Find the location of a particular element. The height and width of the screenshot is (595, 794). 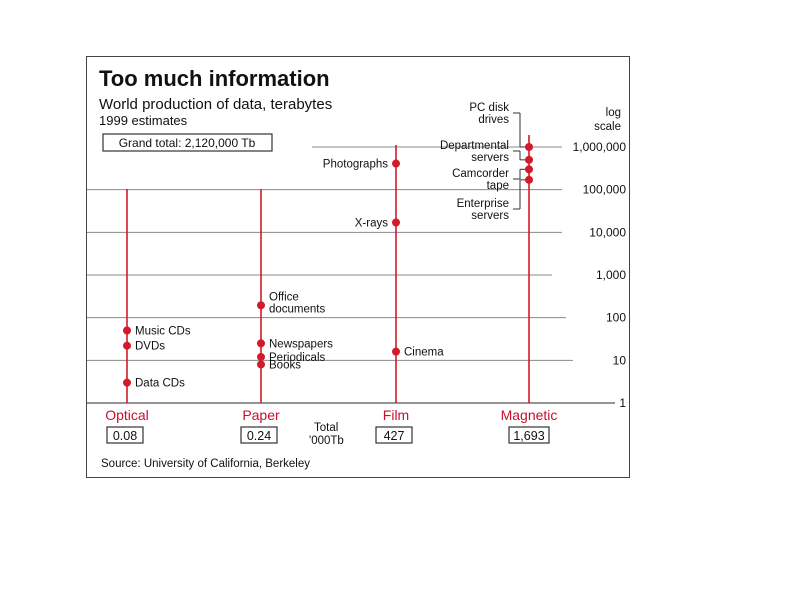

total-label: '000Tb is located at coordinates (326, 441).